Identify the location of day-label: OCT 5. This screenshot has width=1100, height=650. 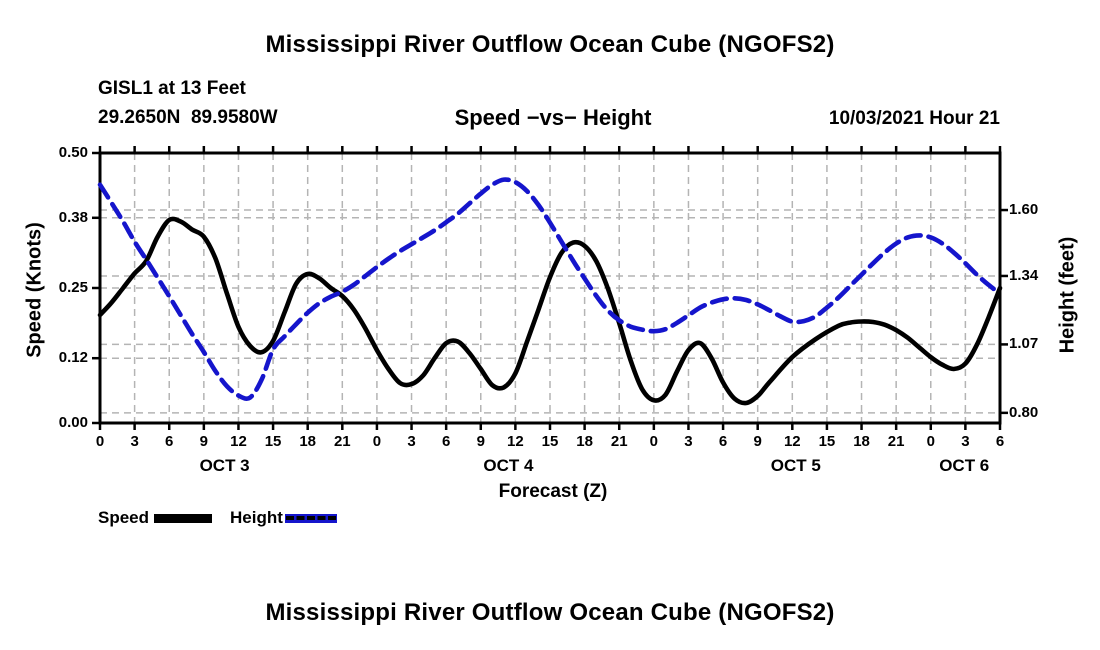
(795, 465).